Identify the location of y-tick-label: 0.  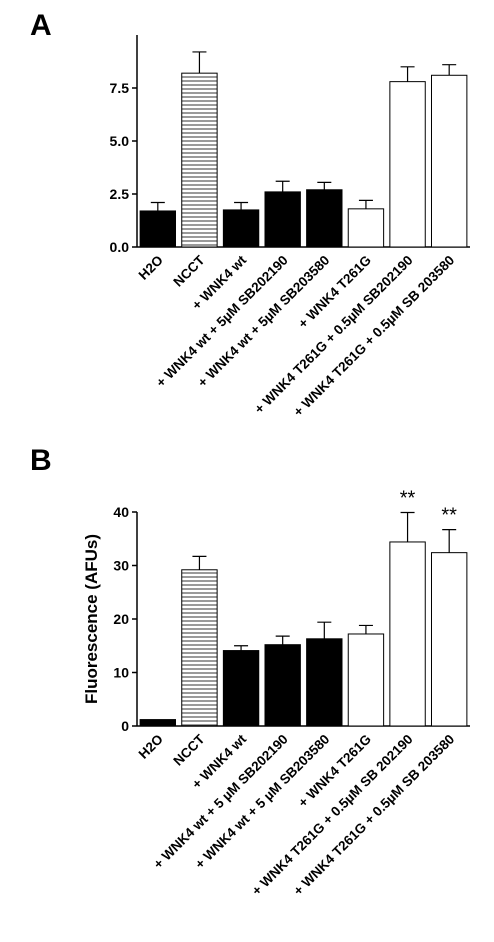
(125, 726).